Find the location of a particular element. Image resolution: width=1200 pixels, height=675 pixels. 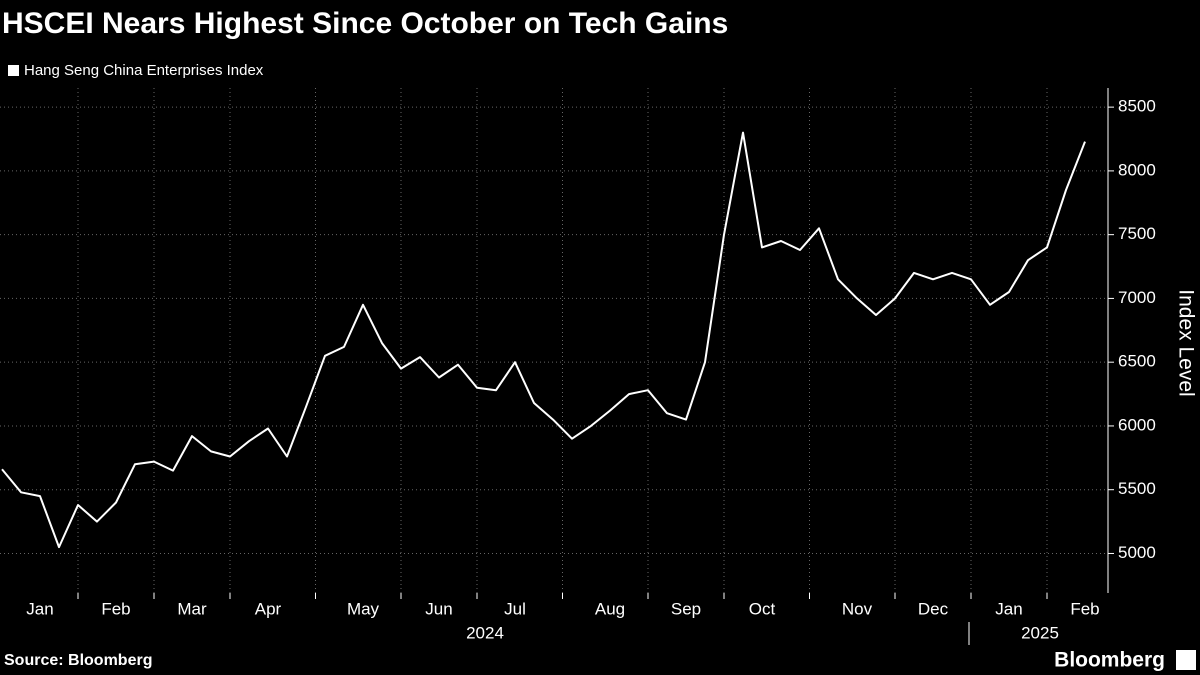

x-tick-label: Mar is located at coordinates (192, 608).